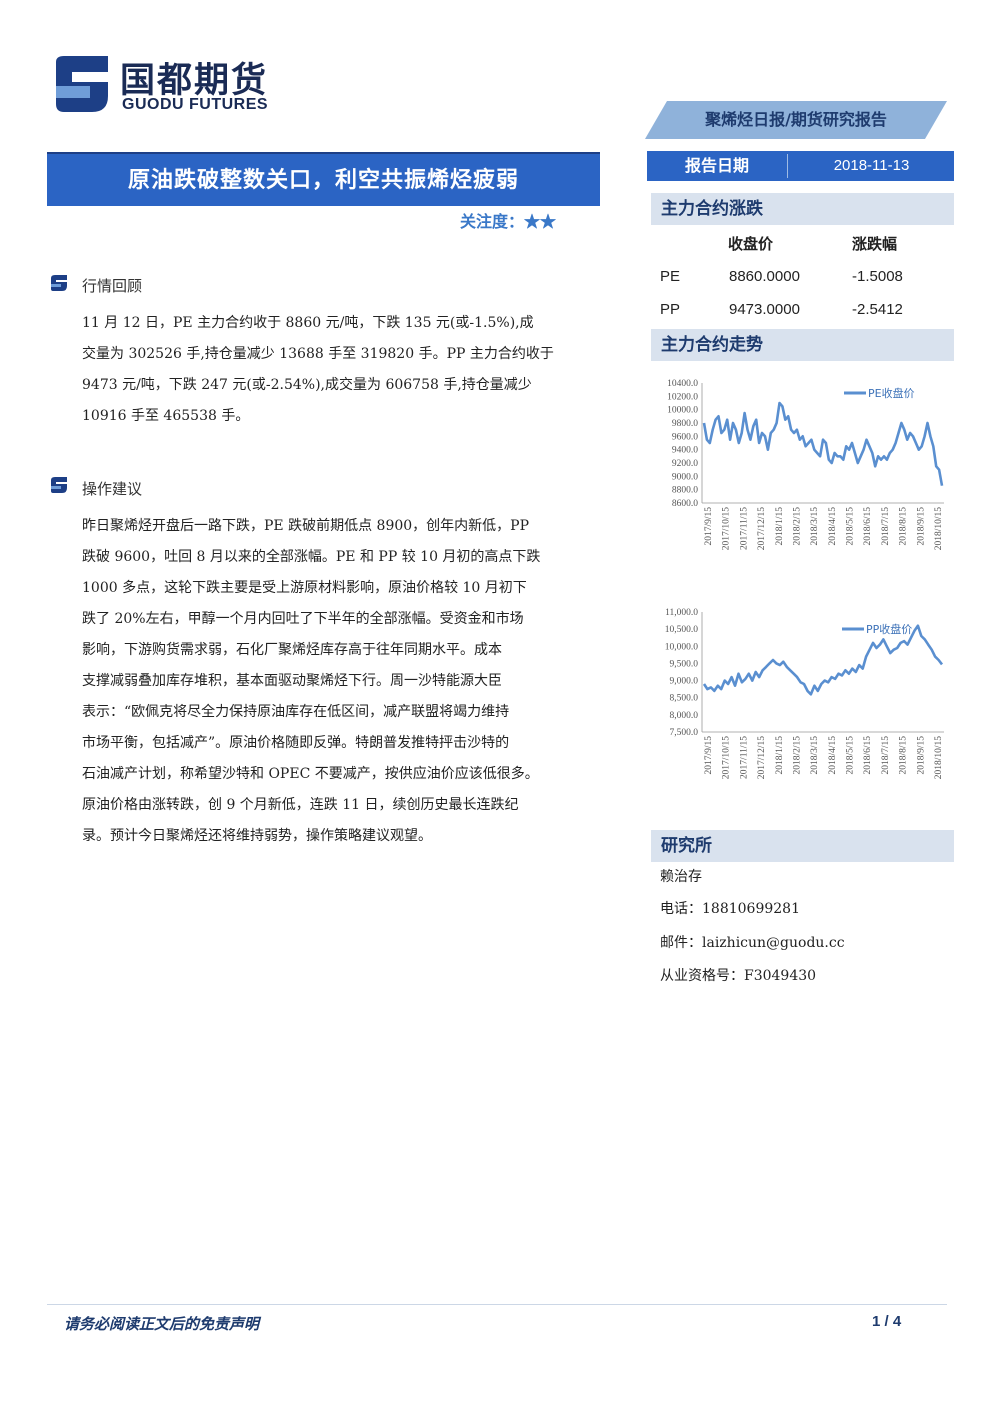  I want to click on x-tick-label: 2018/10/15, so click(939, 529).